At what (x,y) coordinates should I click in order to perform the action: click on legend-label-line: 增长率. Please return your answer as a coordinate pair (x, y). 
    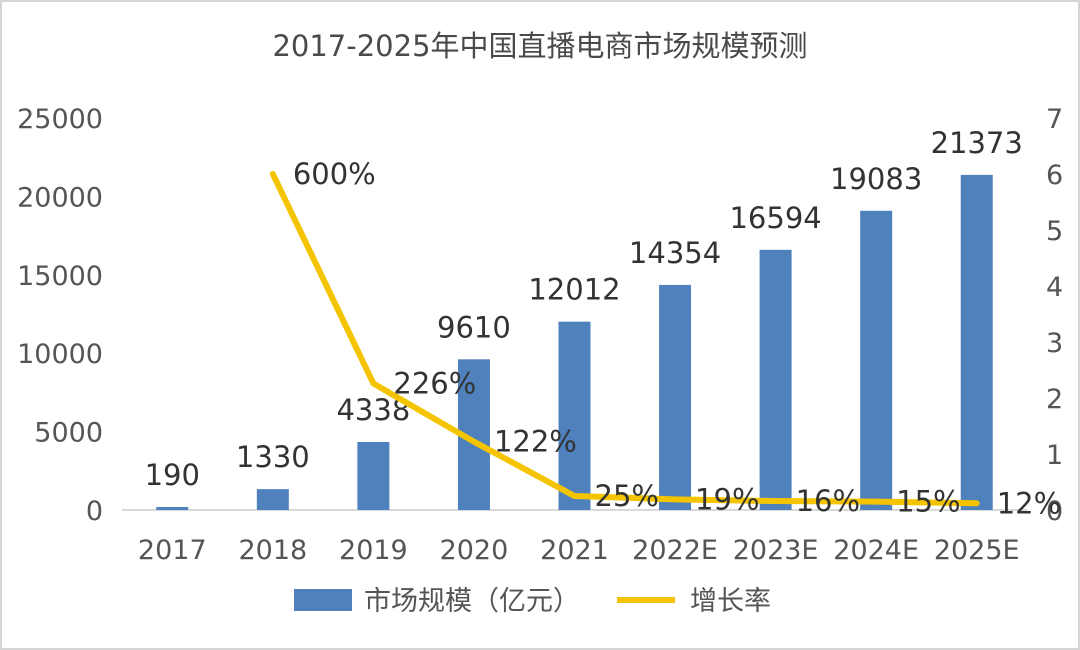
    Looking at the image, I should click on (730, 601).